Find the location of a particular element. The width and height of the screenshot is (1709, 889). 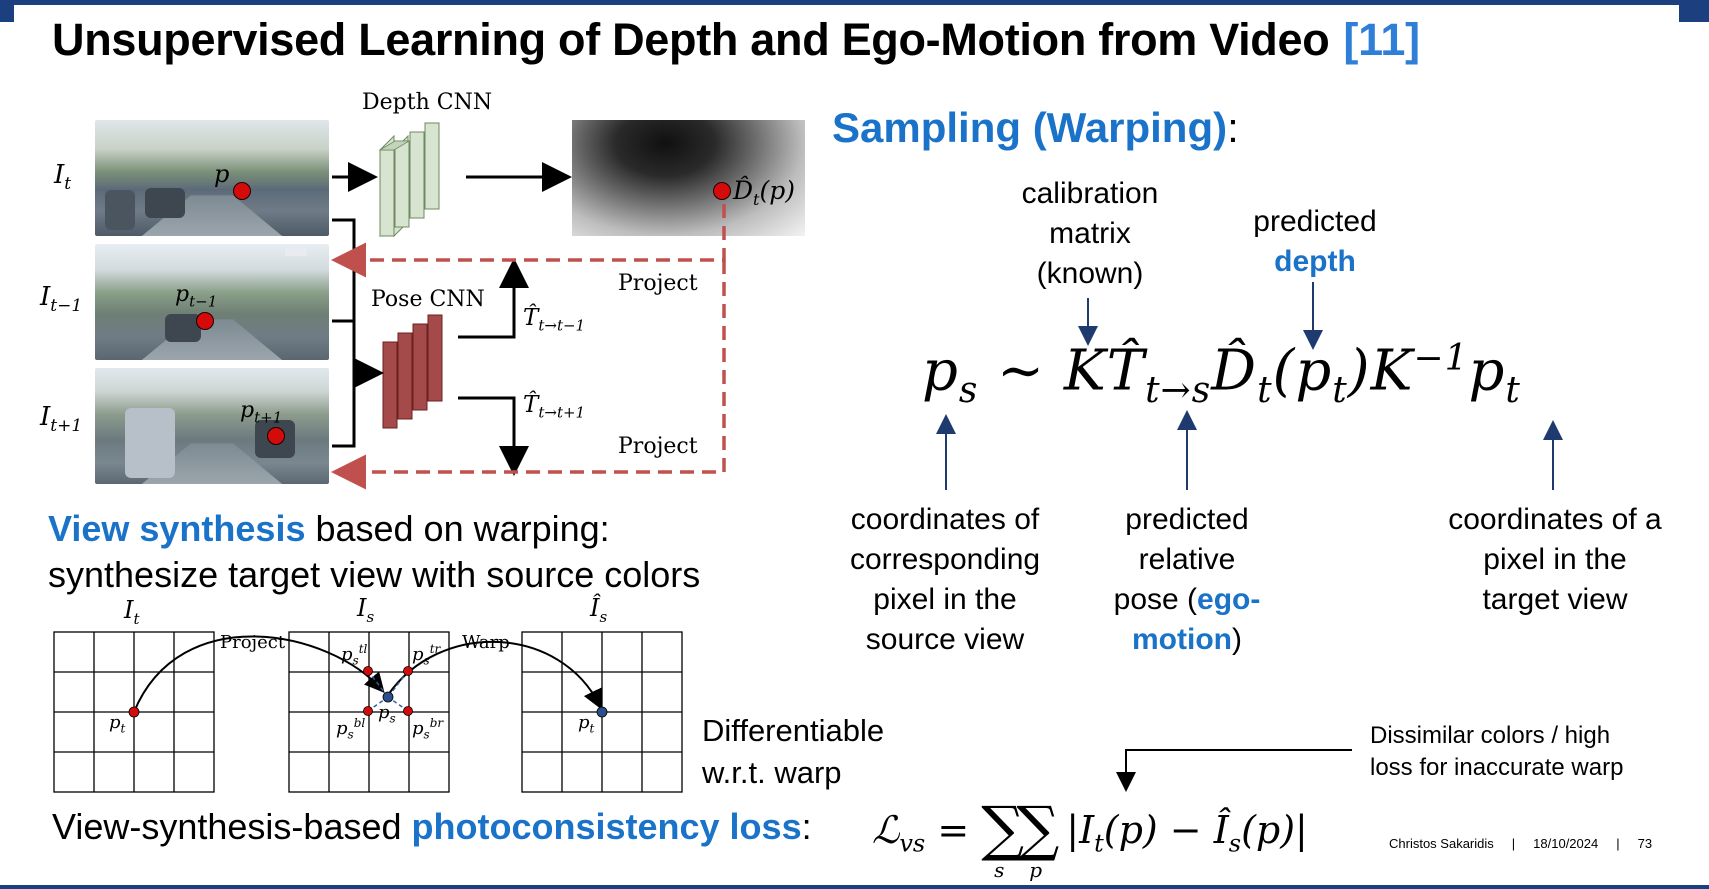

top-right-corner-block is located at coordinates (1694, 11).